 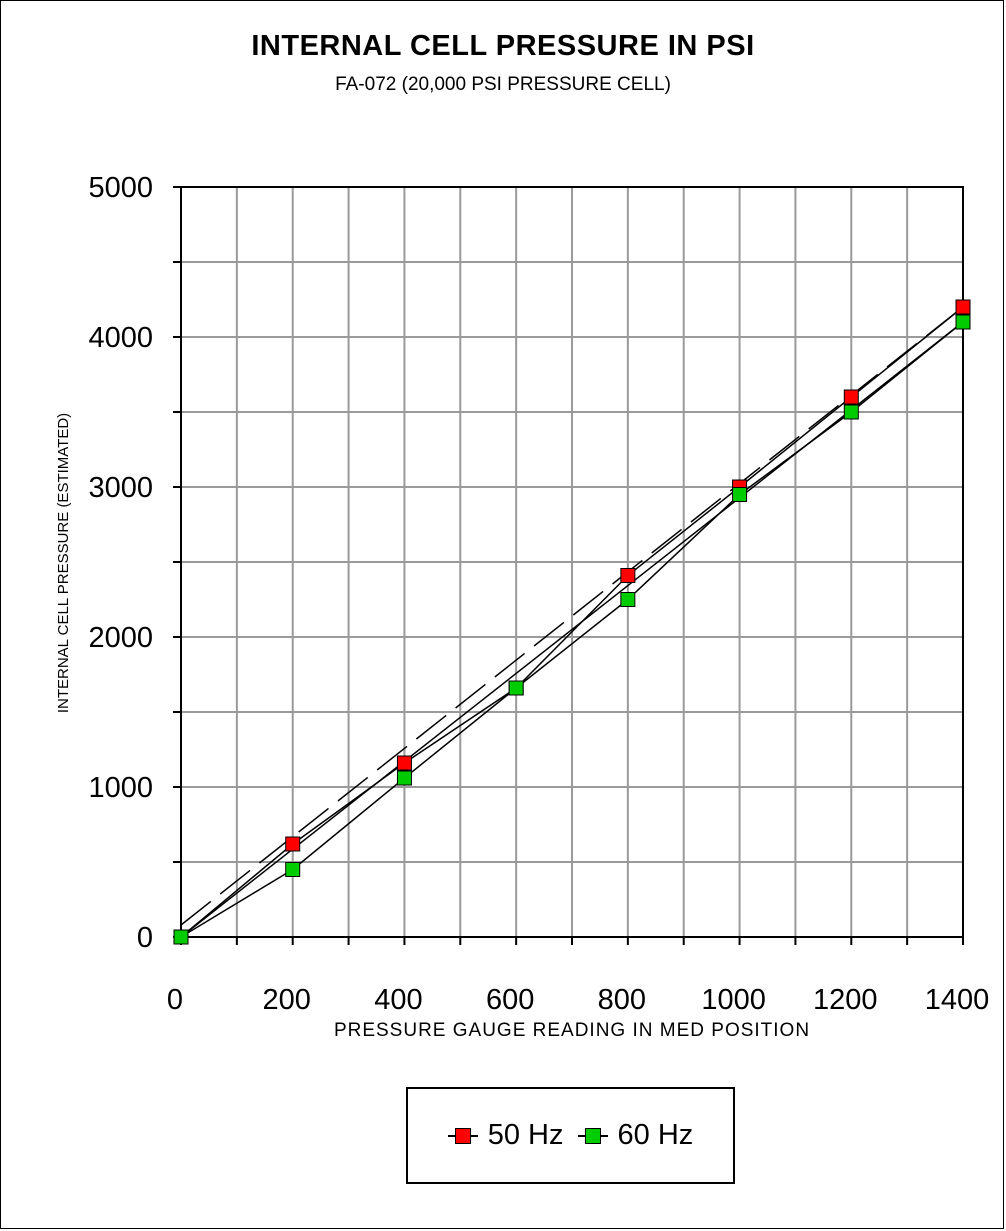 I want to click on legend-label-50hz: 50 Hz, so click(x=525, y=1135).